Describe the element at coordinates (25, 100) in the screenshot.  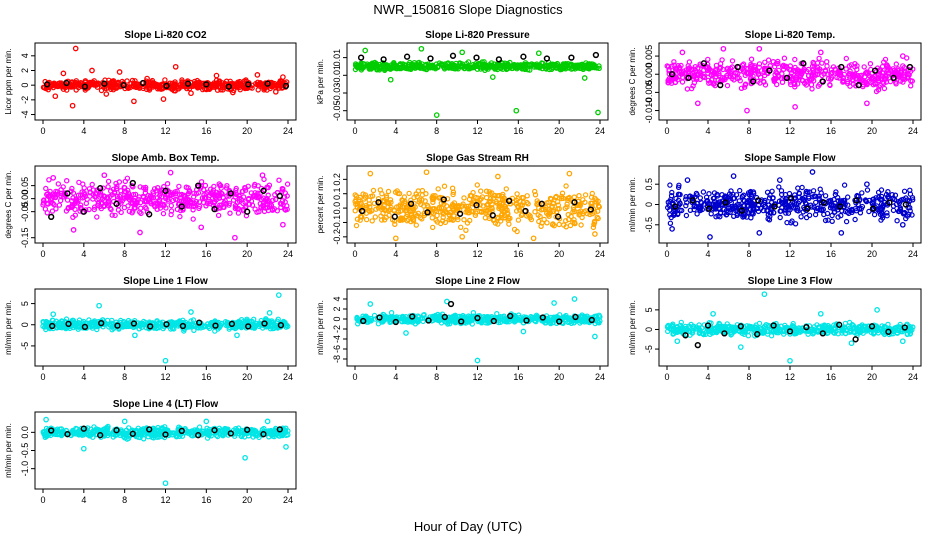
I see `y-tick-label: -2` at that location.